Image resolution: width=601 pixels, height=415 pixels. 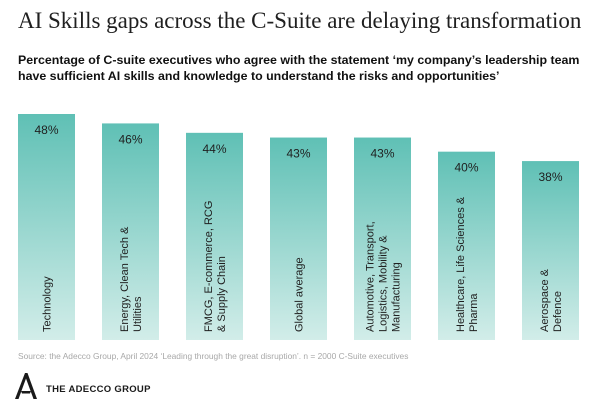 What do you see at coordinates (384, 283) in the screenshot?
I see `category-label-line: Logistics, Mobility &` at bounding box center [384, 283].